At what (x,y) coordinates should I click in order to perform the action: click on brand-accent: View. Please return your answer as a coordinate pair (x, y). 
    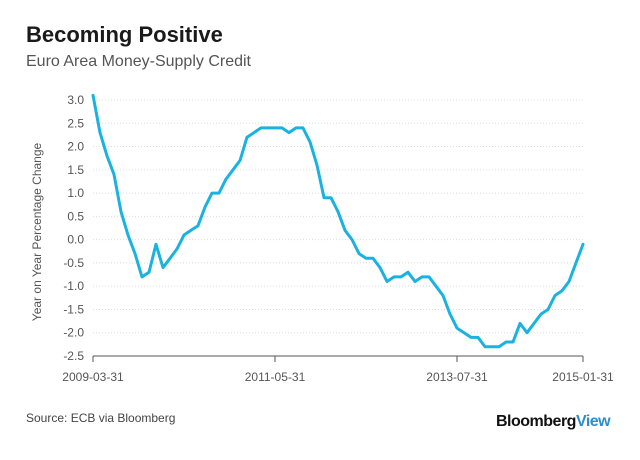
    Looking at the image, I should click on (593, 421).